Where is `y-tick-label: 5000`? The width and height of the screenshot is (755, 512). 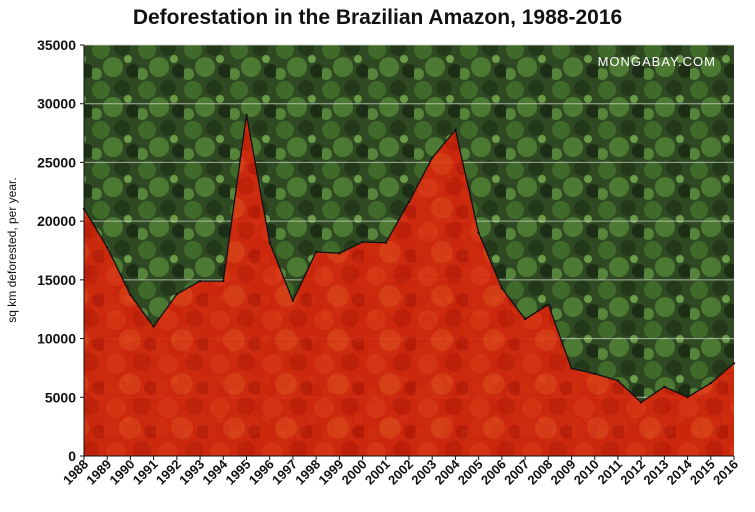 y-tick-label: 5000 is located at coordinates (60, 397).